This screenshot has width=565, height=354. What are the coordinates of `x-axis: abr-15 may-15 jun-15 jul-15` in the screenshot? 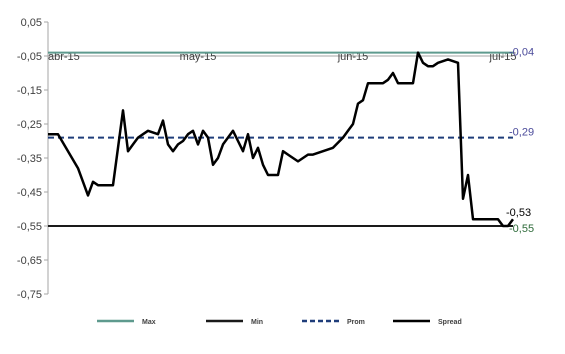 It's located at (282, 57).